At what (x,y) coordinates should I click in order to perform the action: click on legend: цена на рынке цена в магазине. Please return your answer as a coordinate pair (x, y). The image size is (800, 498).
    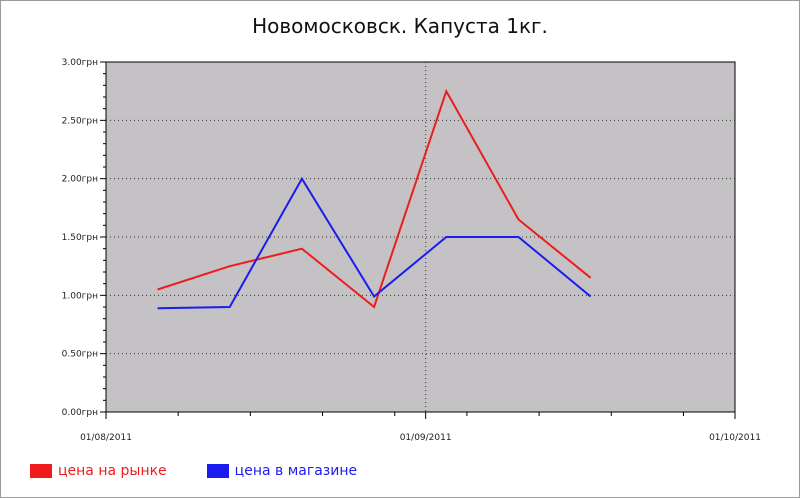
    Looking at the image, I should click on (213, 471).